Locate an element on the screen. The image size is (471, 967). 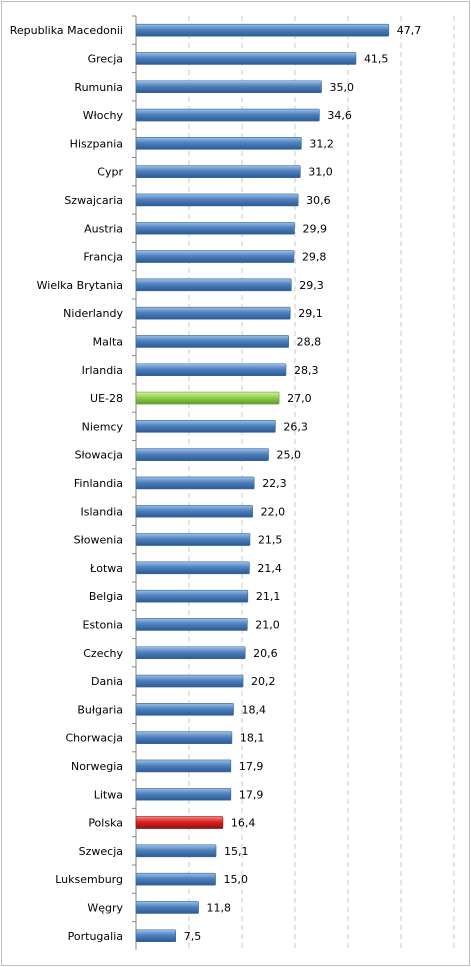
data-label: 16,4 is located at coordinates (243, 823).